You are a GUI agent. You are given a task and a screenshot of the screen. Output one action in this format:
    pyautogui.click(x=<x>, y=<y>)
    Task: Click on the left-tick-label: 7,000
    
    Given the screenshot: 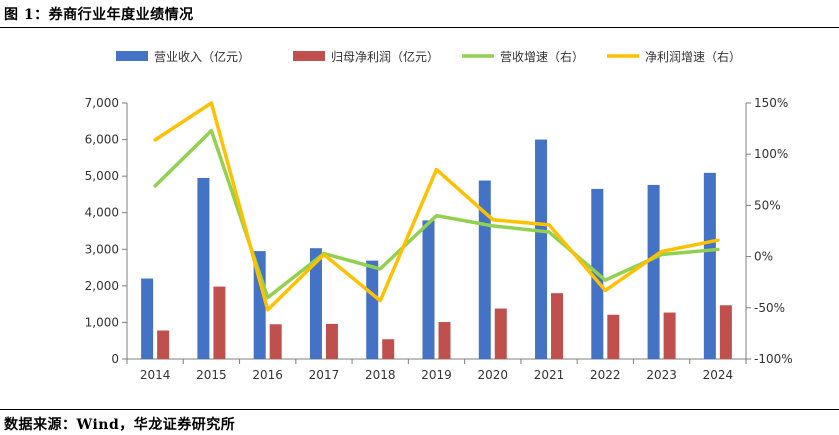 What is the action you would take?
    pyautogui.click(x=102, y=103)
    